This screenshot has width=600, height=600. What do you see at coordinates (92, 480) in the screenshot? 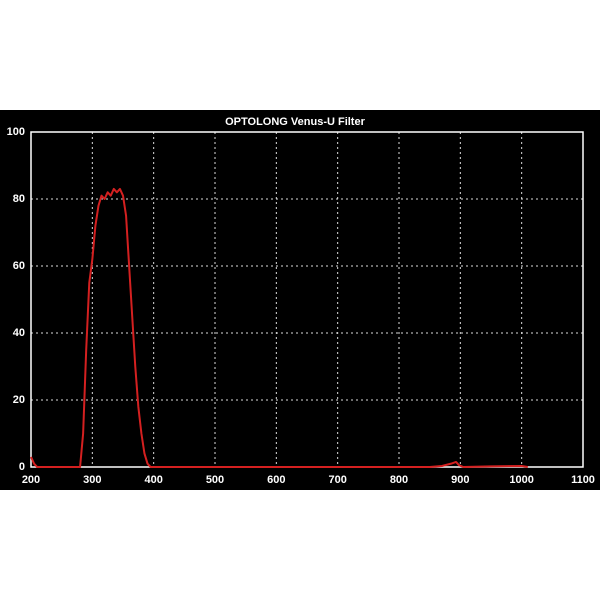
I see `x-tick-label: 300` at bounding box center [92, 480].